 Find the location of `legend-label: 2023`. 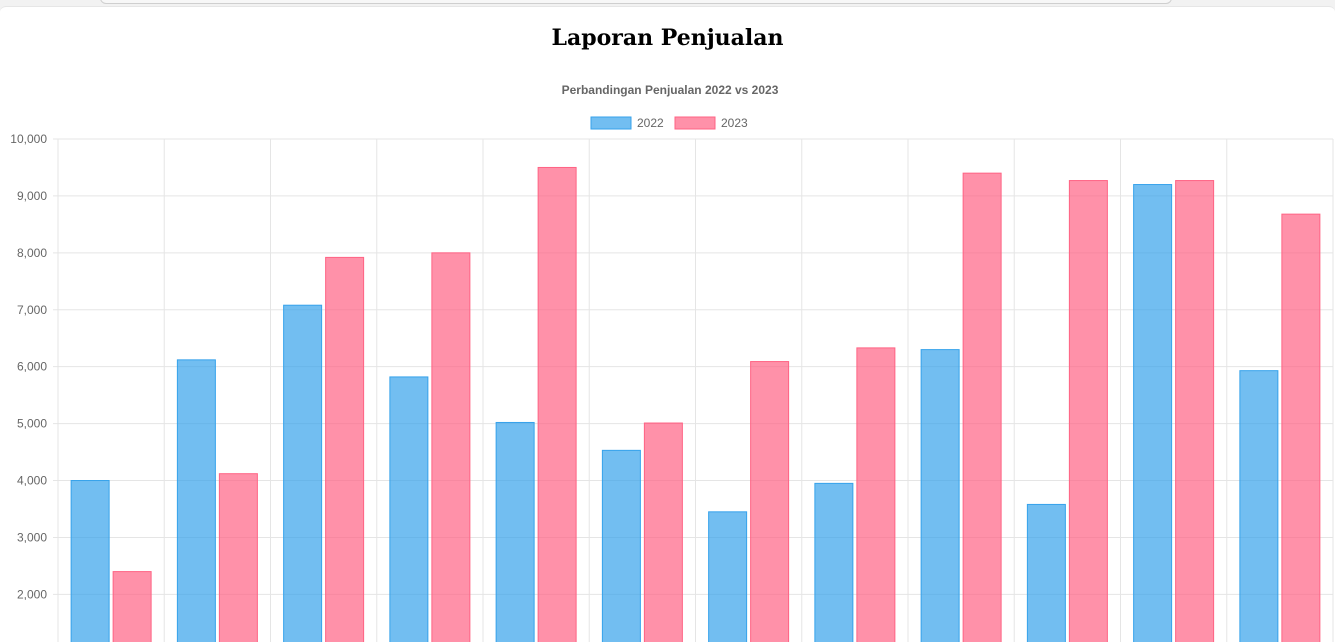

legend-label: 2023 is located at coordinates (734, 123).